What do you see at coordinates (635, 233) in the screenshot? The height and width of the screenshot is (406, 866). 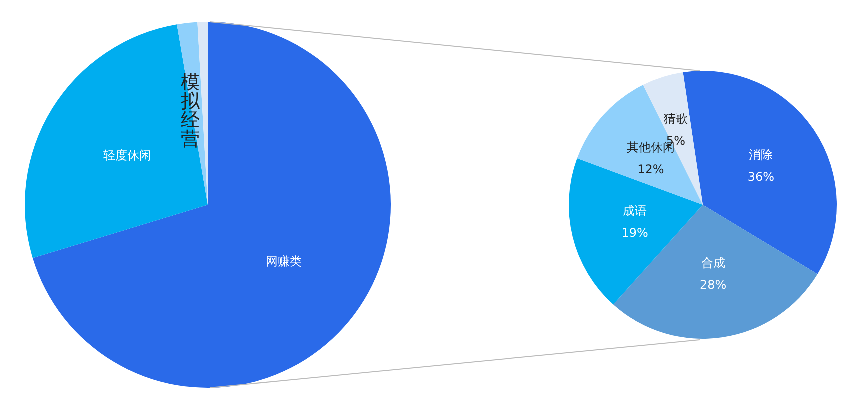 I see `data-label: 19%` at bounding box center [635, 233].